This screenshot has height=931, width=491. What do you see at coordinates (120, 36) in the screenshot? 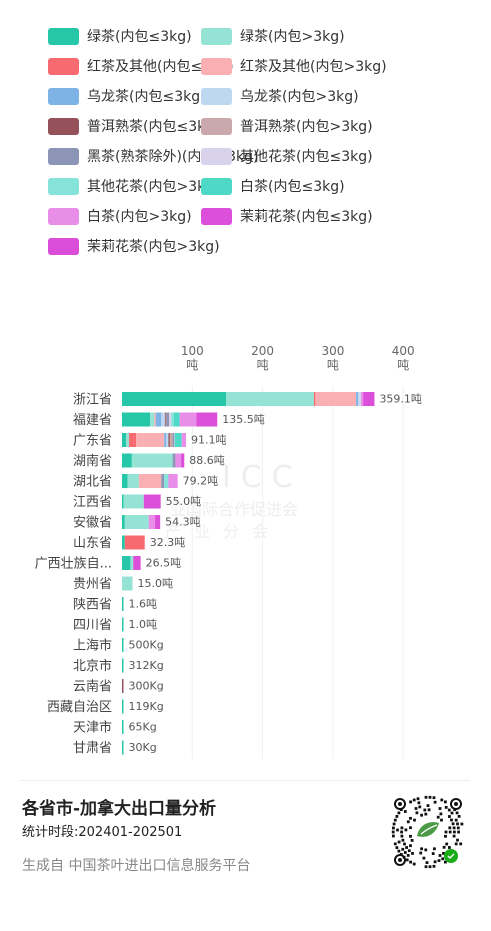
I see `legend-item: 绿茶(内包≤3kg)` at bounding box center [120, 36].